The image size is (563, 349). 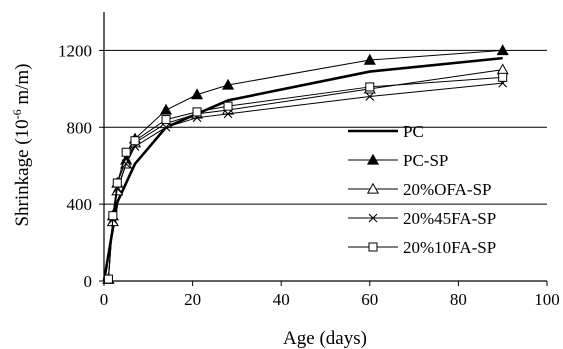 I want to click on y-tick-label: 400, so click(x=80, y=204).